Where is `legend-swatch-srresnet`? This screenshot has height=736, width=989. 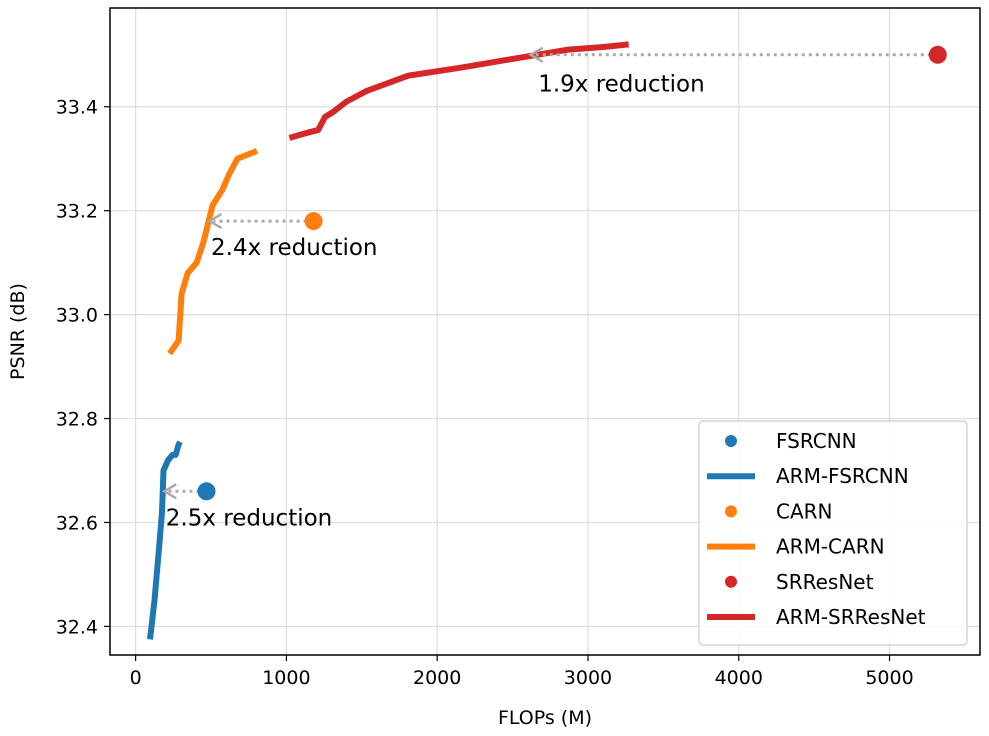
legend-swatch-srresnet is located at coordinates (731, 581).